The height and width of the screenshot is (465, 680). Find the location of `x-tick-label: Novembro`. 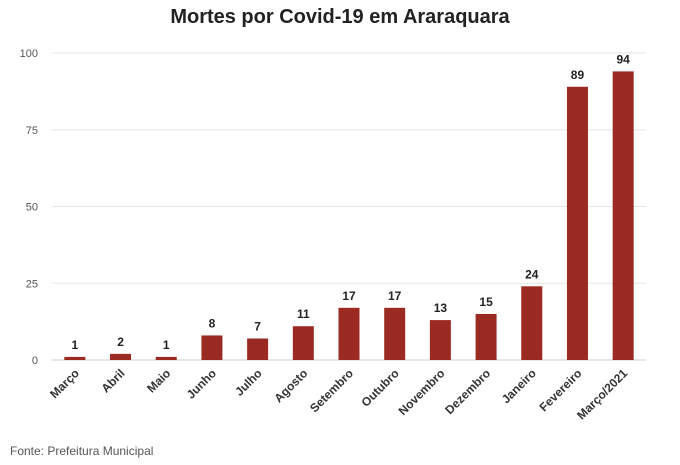

x-tick-label: Novembro is located at coordinates (422, 392).